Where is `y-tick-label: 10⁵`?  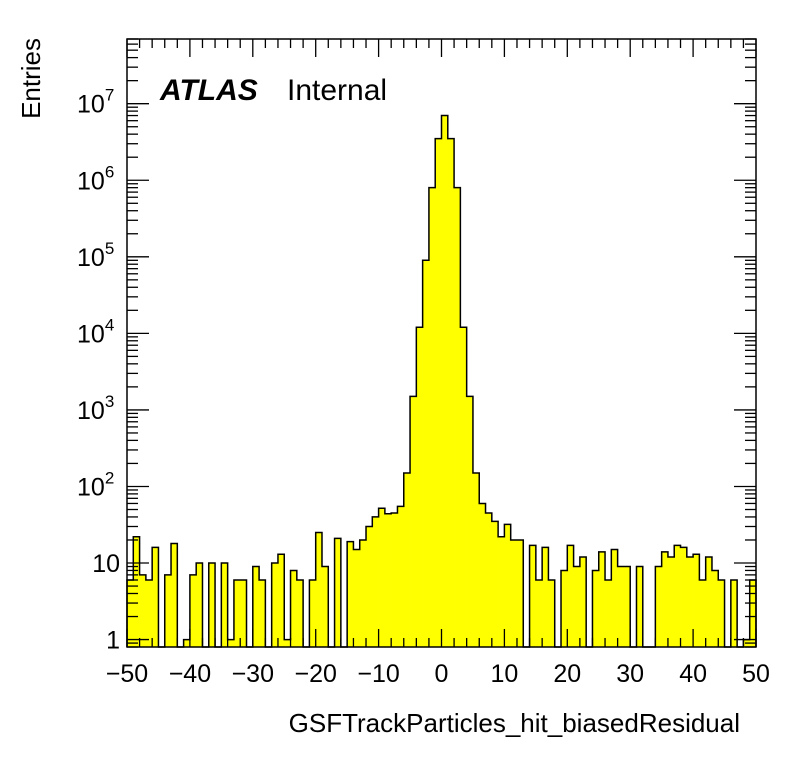 y-tick-label: 10⁵ is located at coordinates (95, 255).